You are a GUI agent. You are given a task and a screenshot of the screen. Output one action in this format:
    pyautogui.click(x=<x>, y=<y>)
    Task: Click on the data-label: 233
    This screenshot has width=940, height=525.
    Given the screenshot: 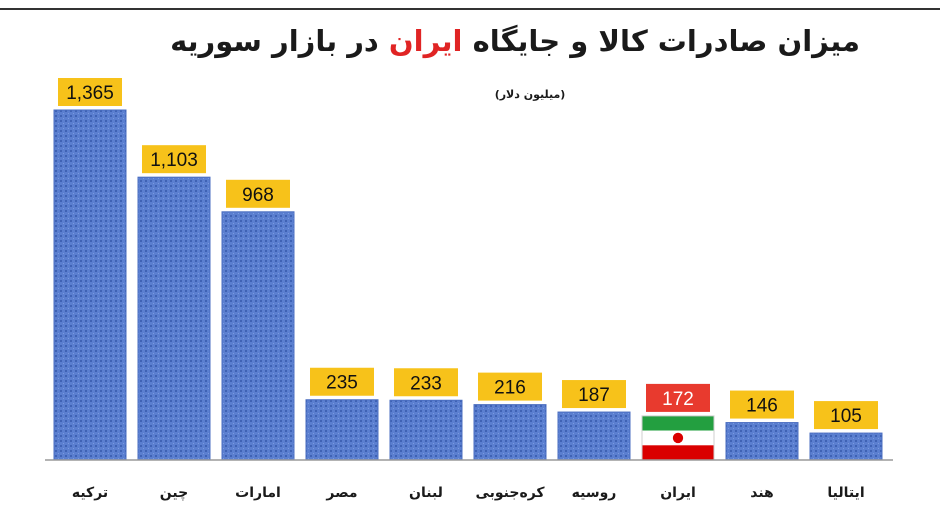 What is the action you would take?
    pyautogui.click(x=426, y=383)
    